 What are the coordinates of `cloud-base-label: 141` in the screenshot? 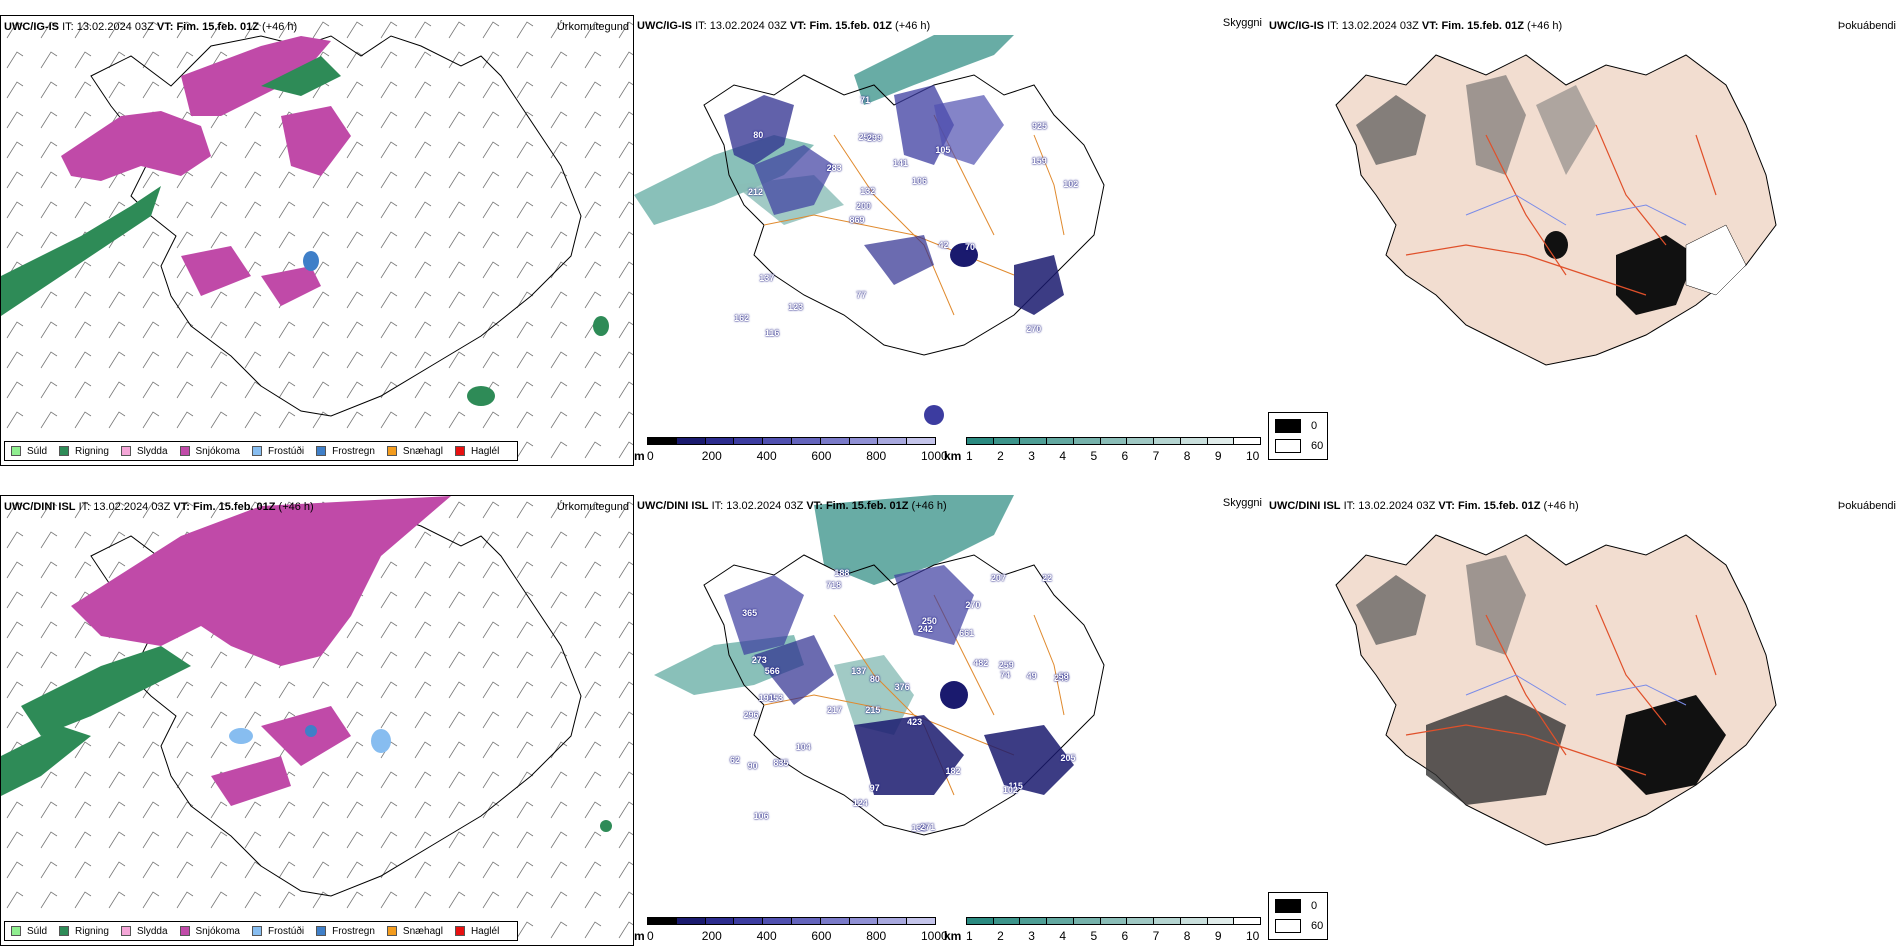 It's located at (900, 162).